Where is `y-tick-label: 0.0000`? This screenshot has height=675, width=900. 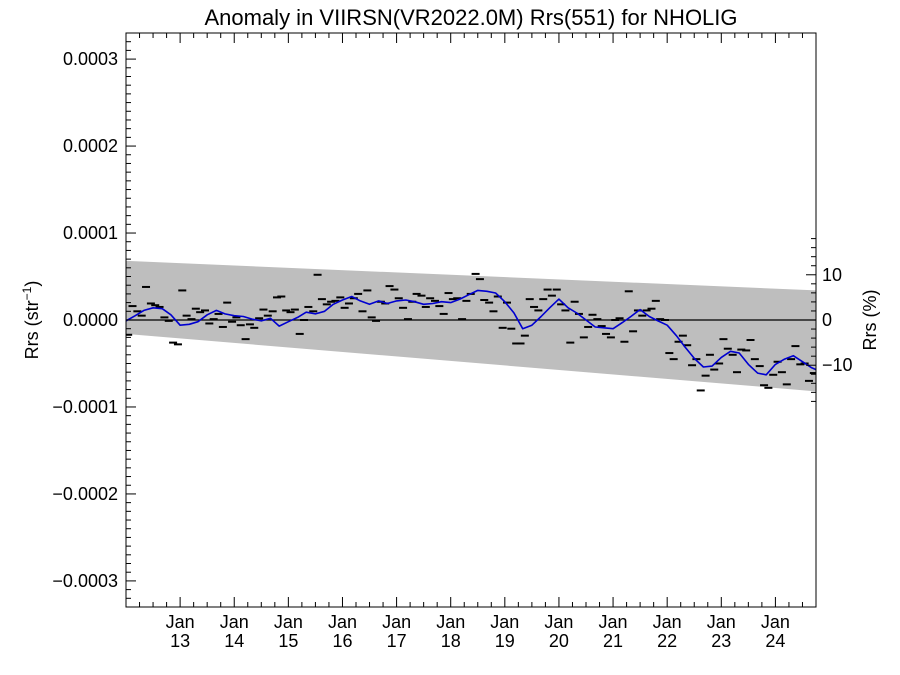 y-tick-label: 0.0000 is located at coordinates (90, 320).